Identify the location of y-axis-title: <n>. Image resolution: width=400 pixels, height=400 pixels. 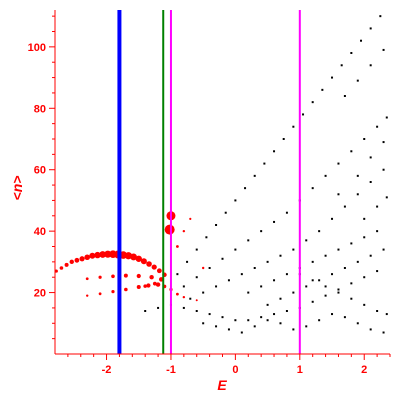
(17, 188).